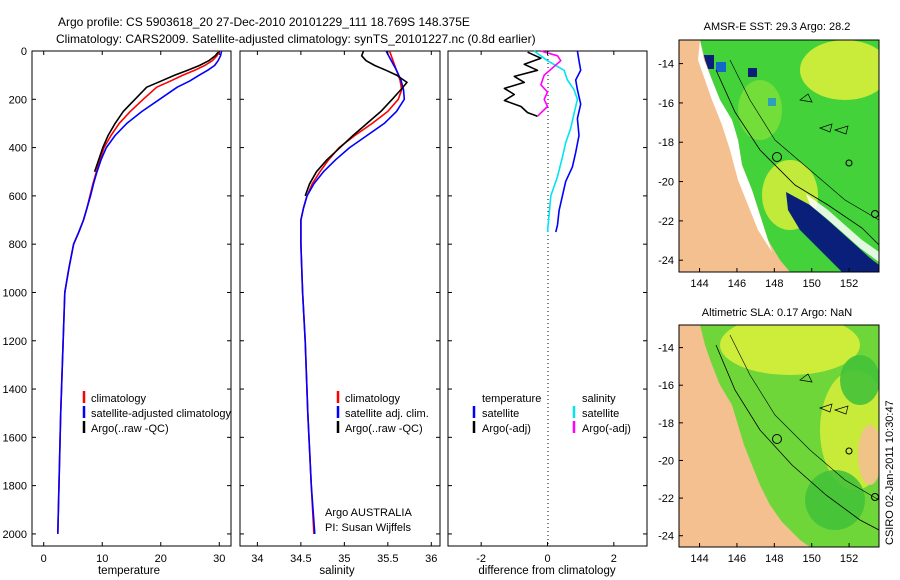  What do you see at coordinates (506, 429) in the screenshot?
I see `legend-label-temp-argo: Argo(-adj)` at bounding box center [506, 429].